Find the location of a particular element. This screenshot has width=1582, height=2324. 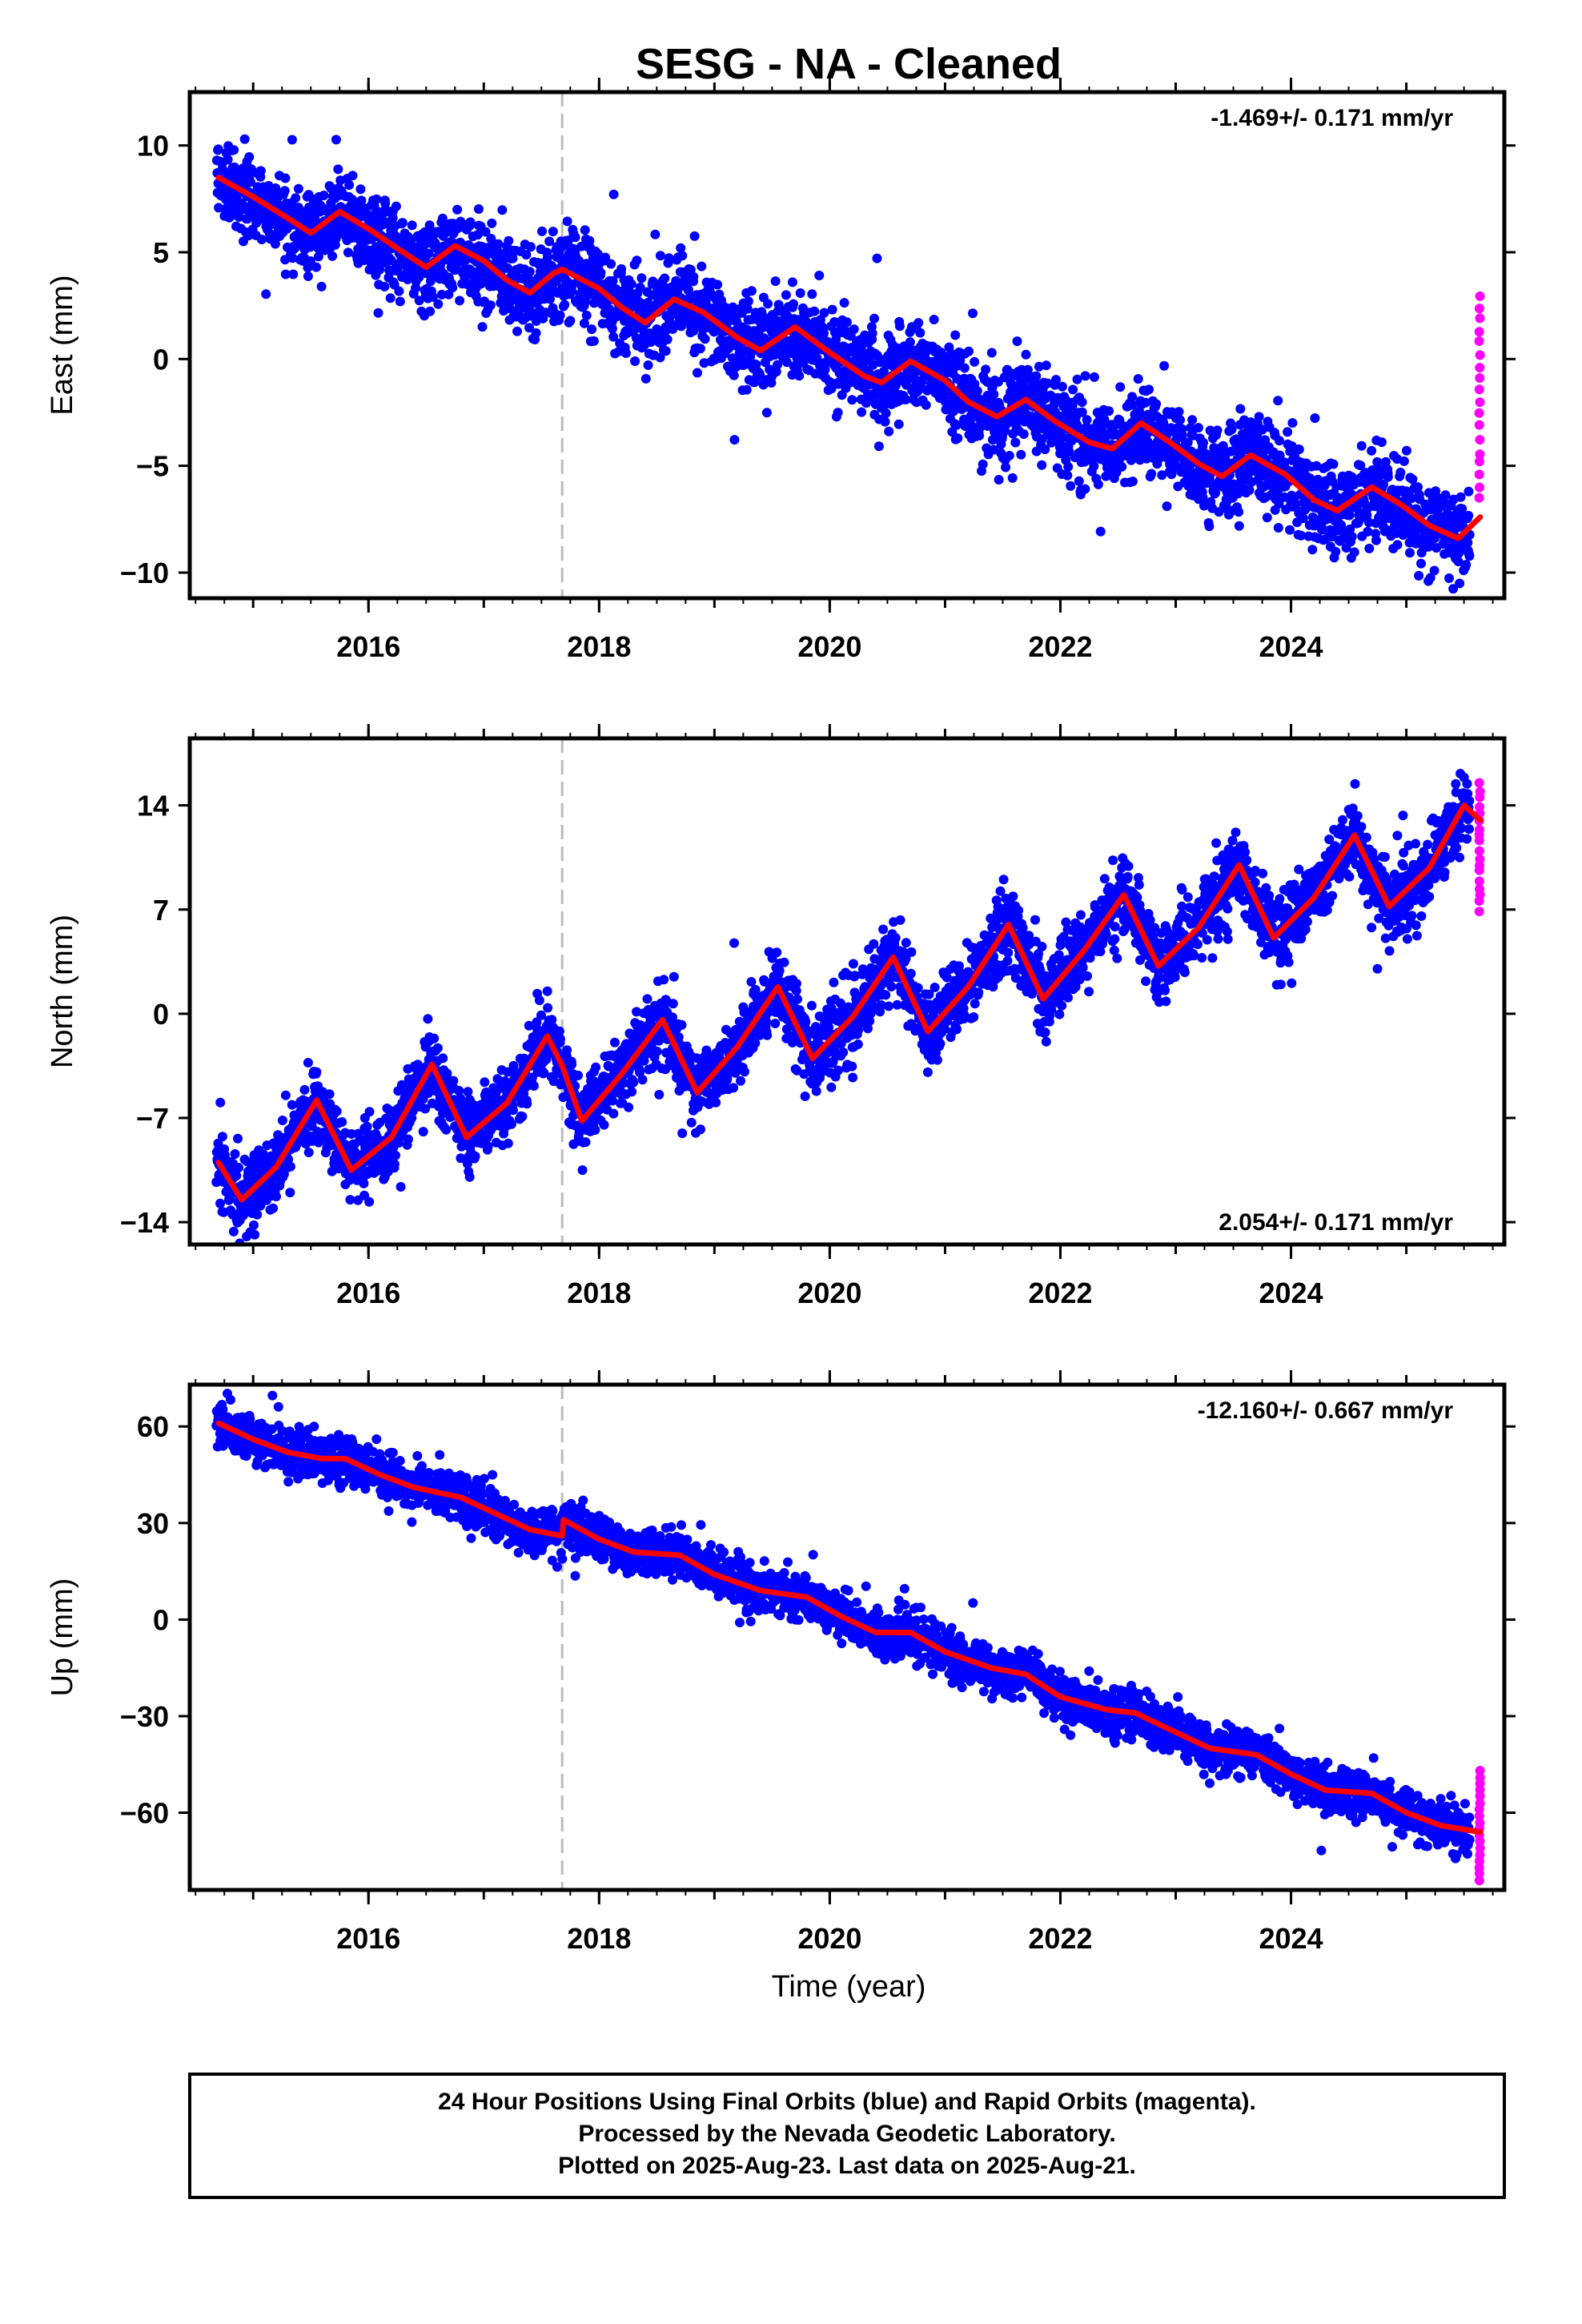

x-tick-label: 2024 is located at coordinates (1291, 646).